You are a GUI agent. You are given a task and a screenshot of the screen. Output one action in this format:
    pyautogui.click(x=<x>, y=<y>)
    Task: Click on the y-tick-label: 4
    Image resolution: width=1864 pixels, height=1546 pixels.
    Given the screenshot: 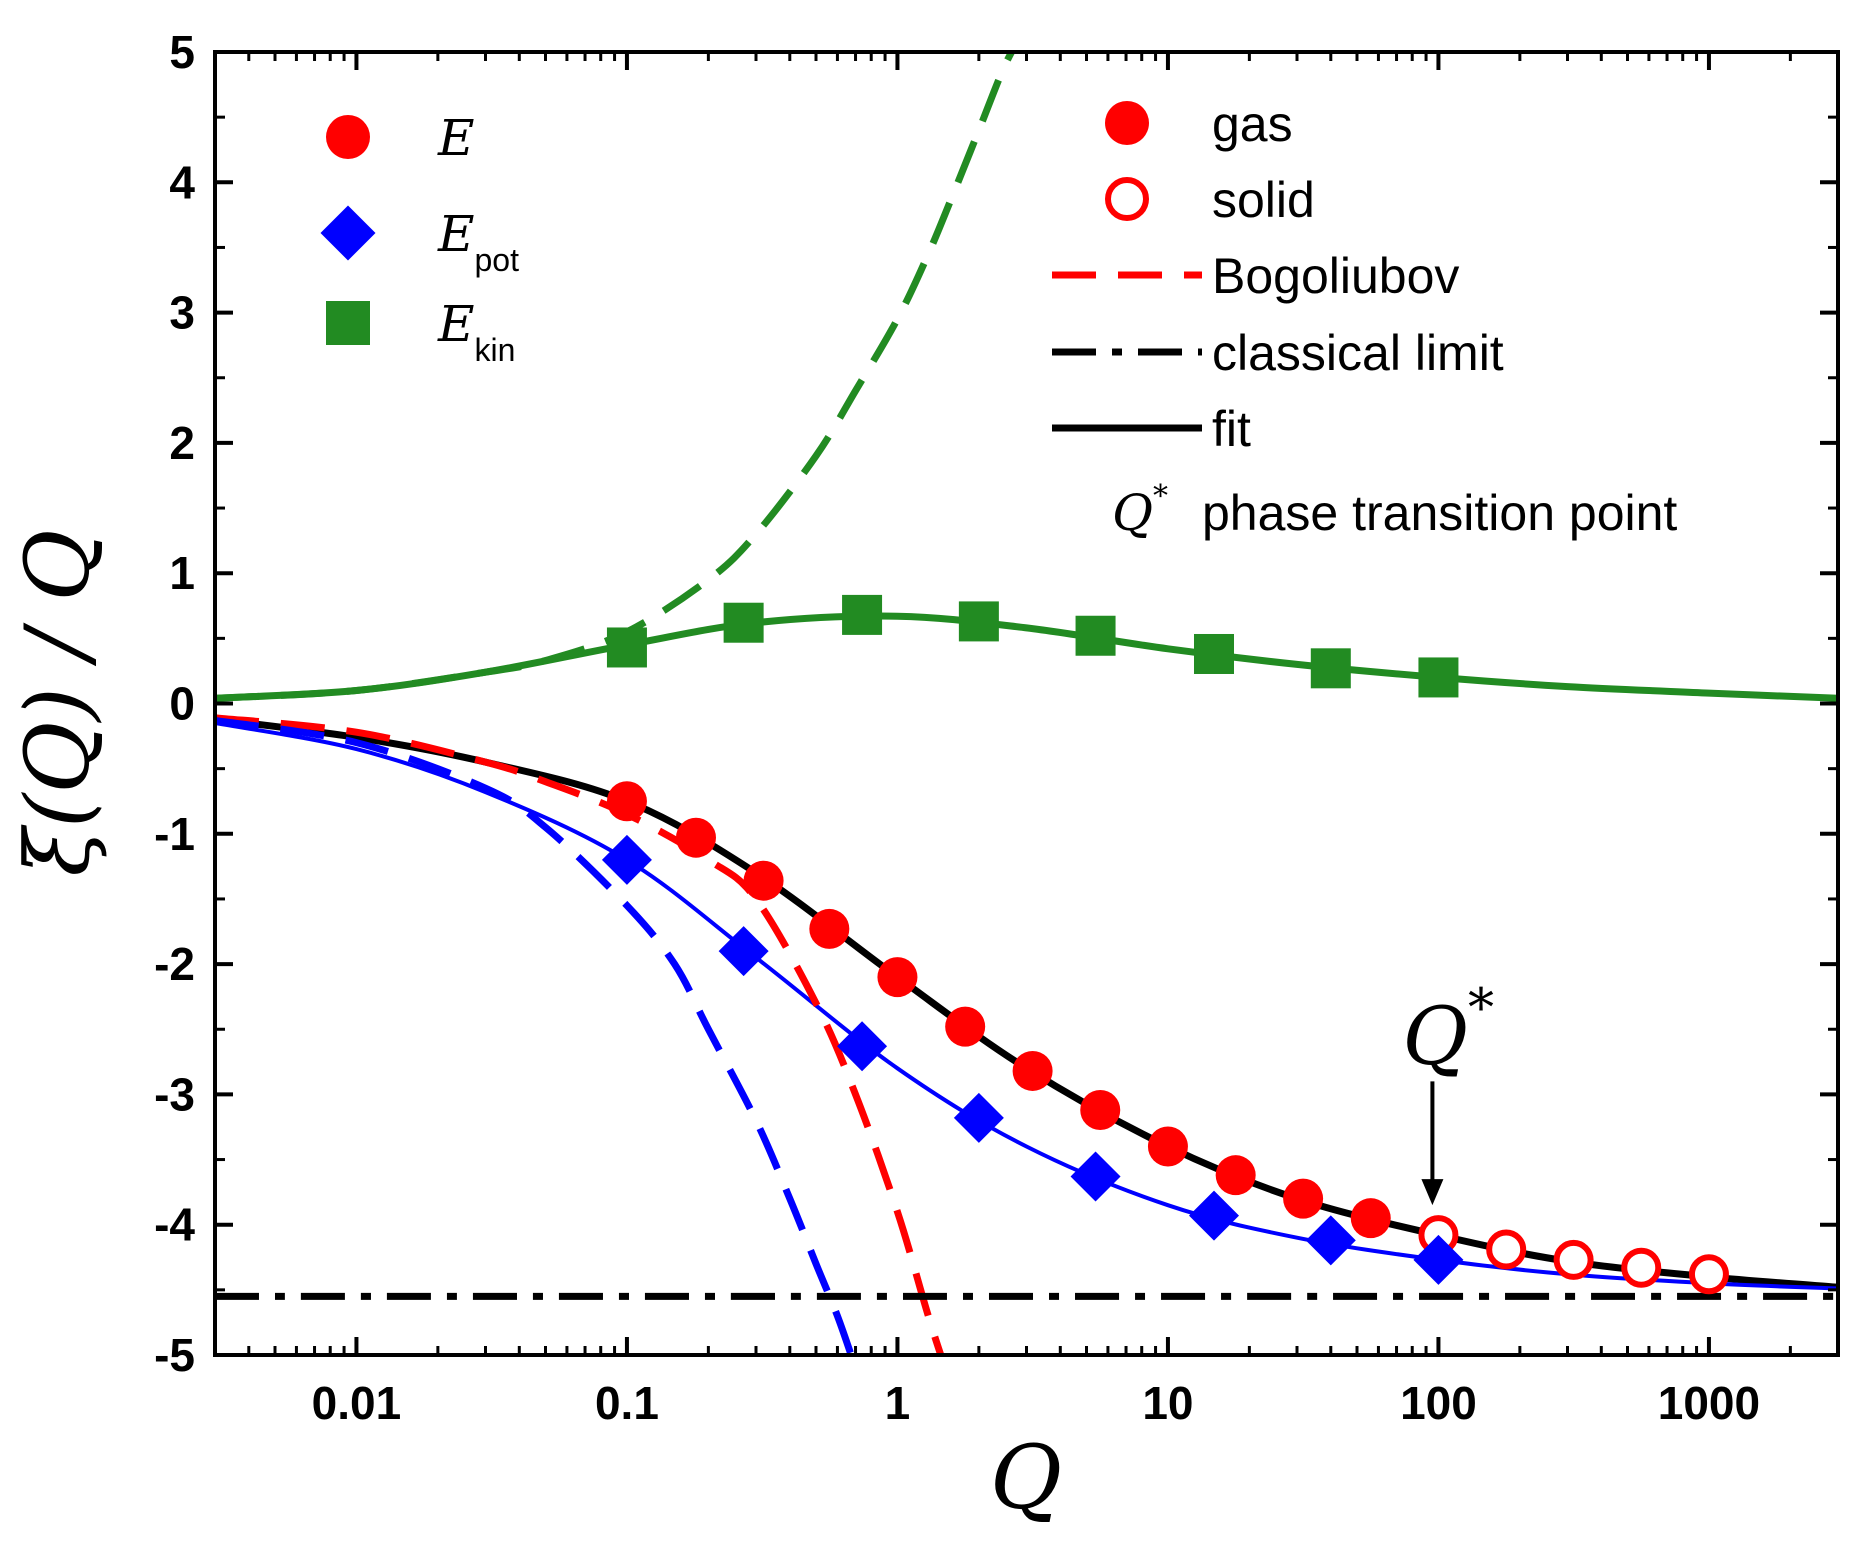 What is the action you would take?
    pyautogui.click(x=182, y=182)
    